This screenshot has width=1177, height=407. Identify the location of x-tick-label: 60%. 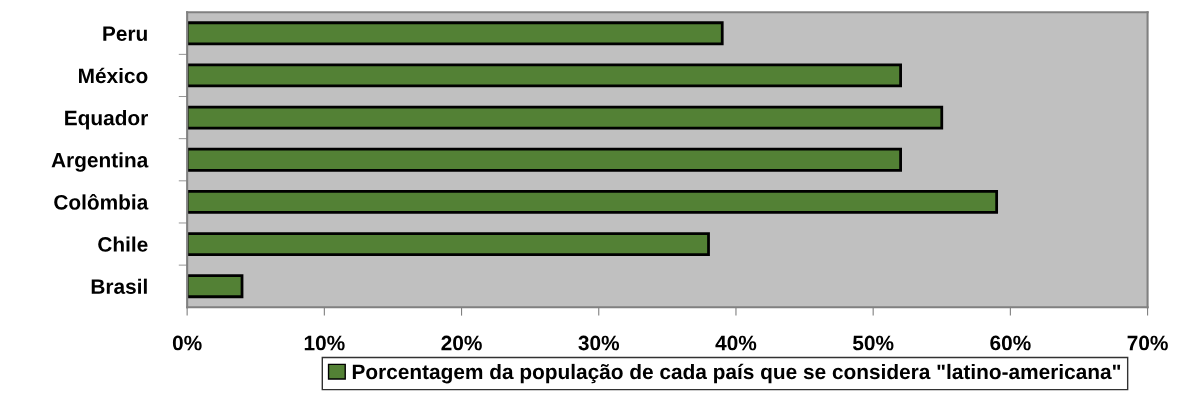
(1010, 343).